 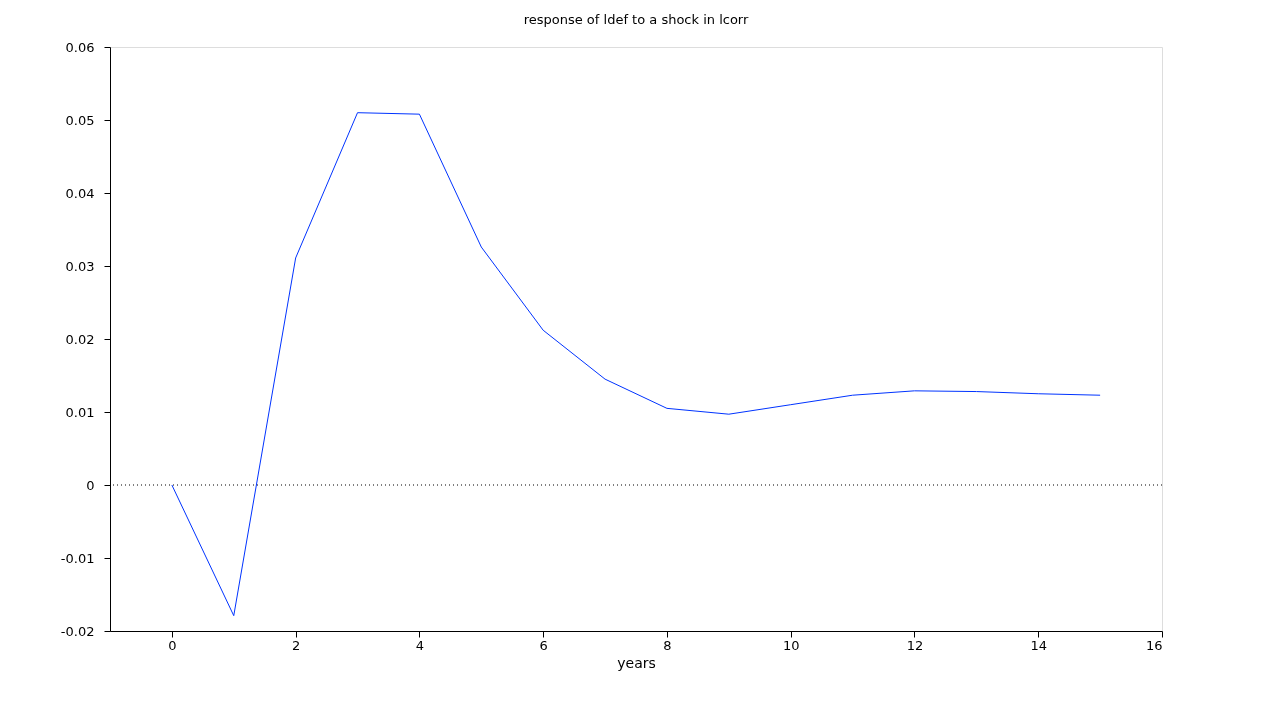 What do you see at coordinates (915, 645) in the screenshot?
I see `x-tick-label: 12` at bounding box center [915, 645].